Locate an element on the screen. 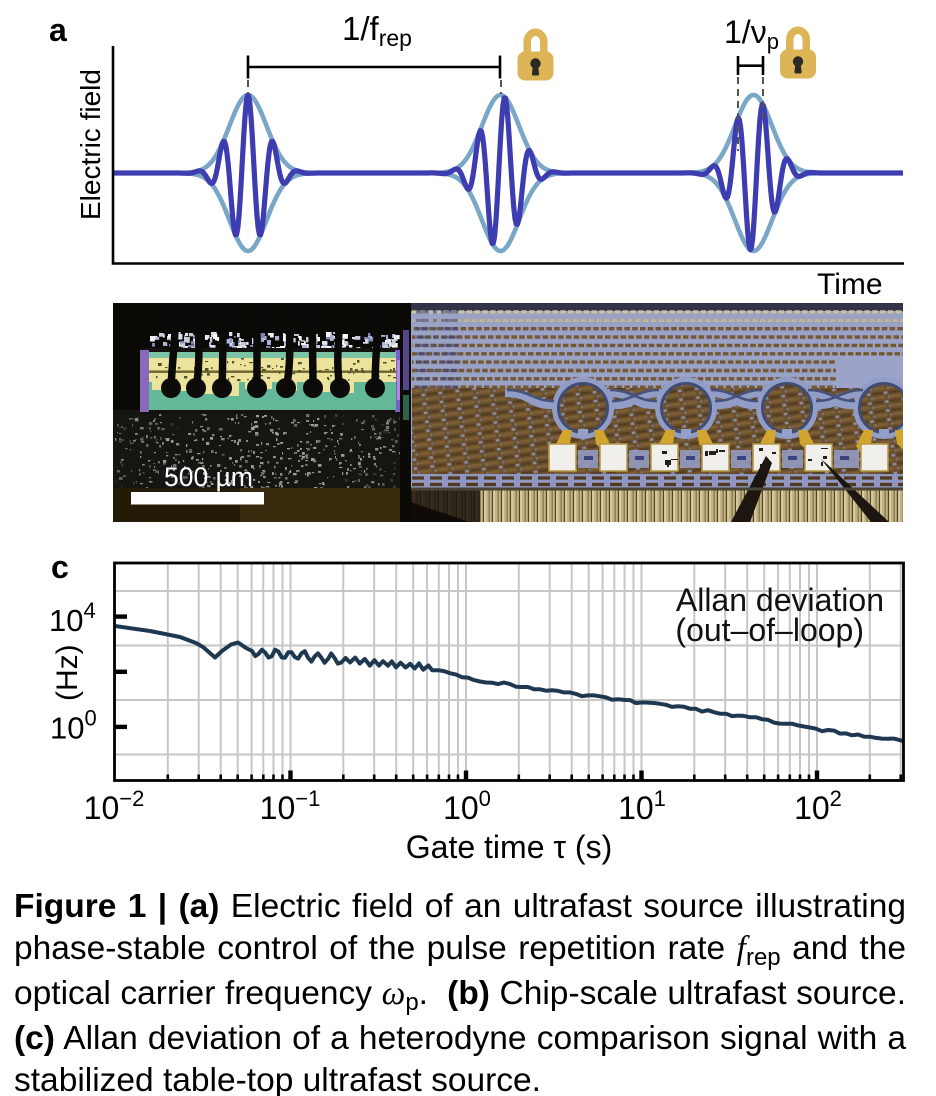 Image resolution: width=936 pixels, height=1096 pixels. svg-text: Allan deviation is located at coordinates (780, 600).